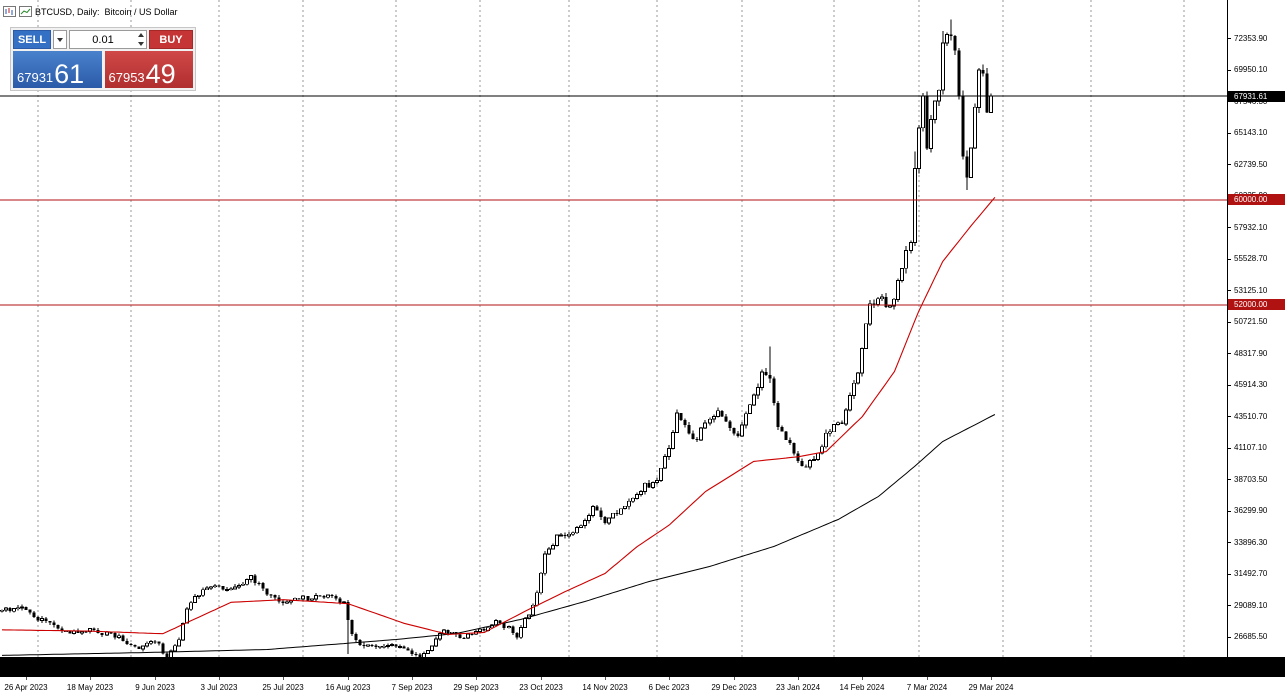 This screenshot has height=699, width=1285. Describe the element at coordinates (1251, 384) in the screenshot. I see `price-axis-label: 45914.30` at that location.